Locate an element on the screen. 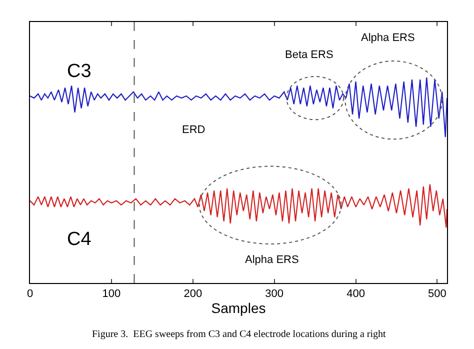  annotation: ERD is located at coordinates (194, 130).